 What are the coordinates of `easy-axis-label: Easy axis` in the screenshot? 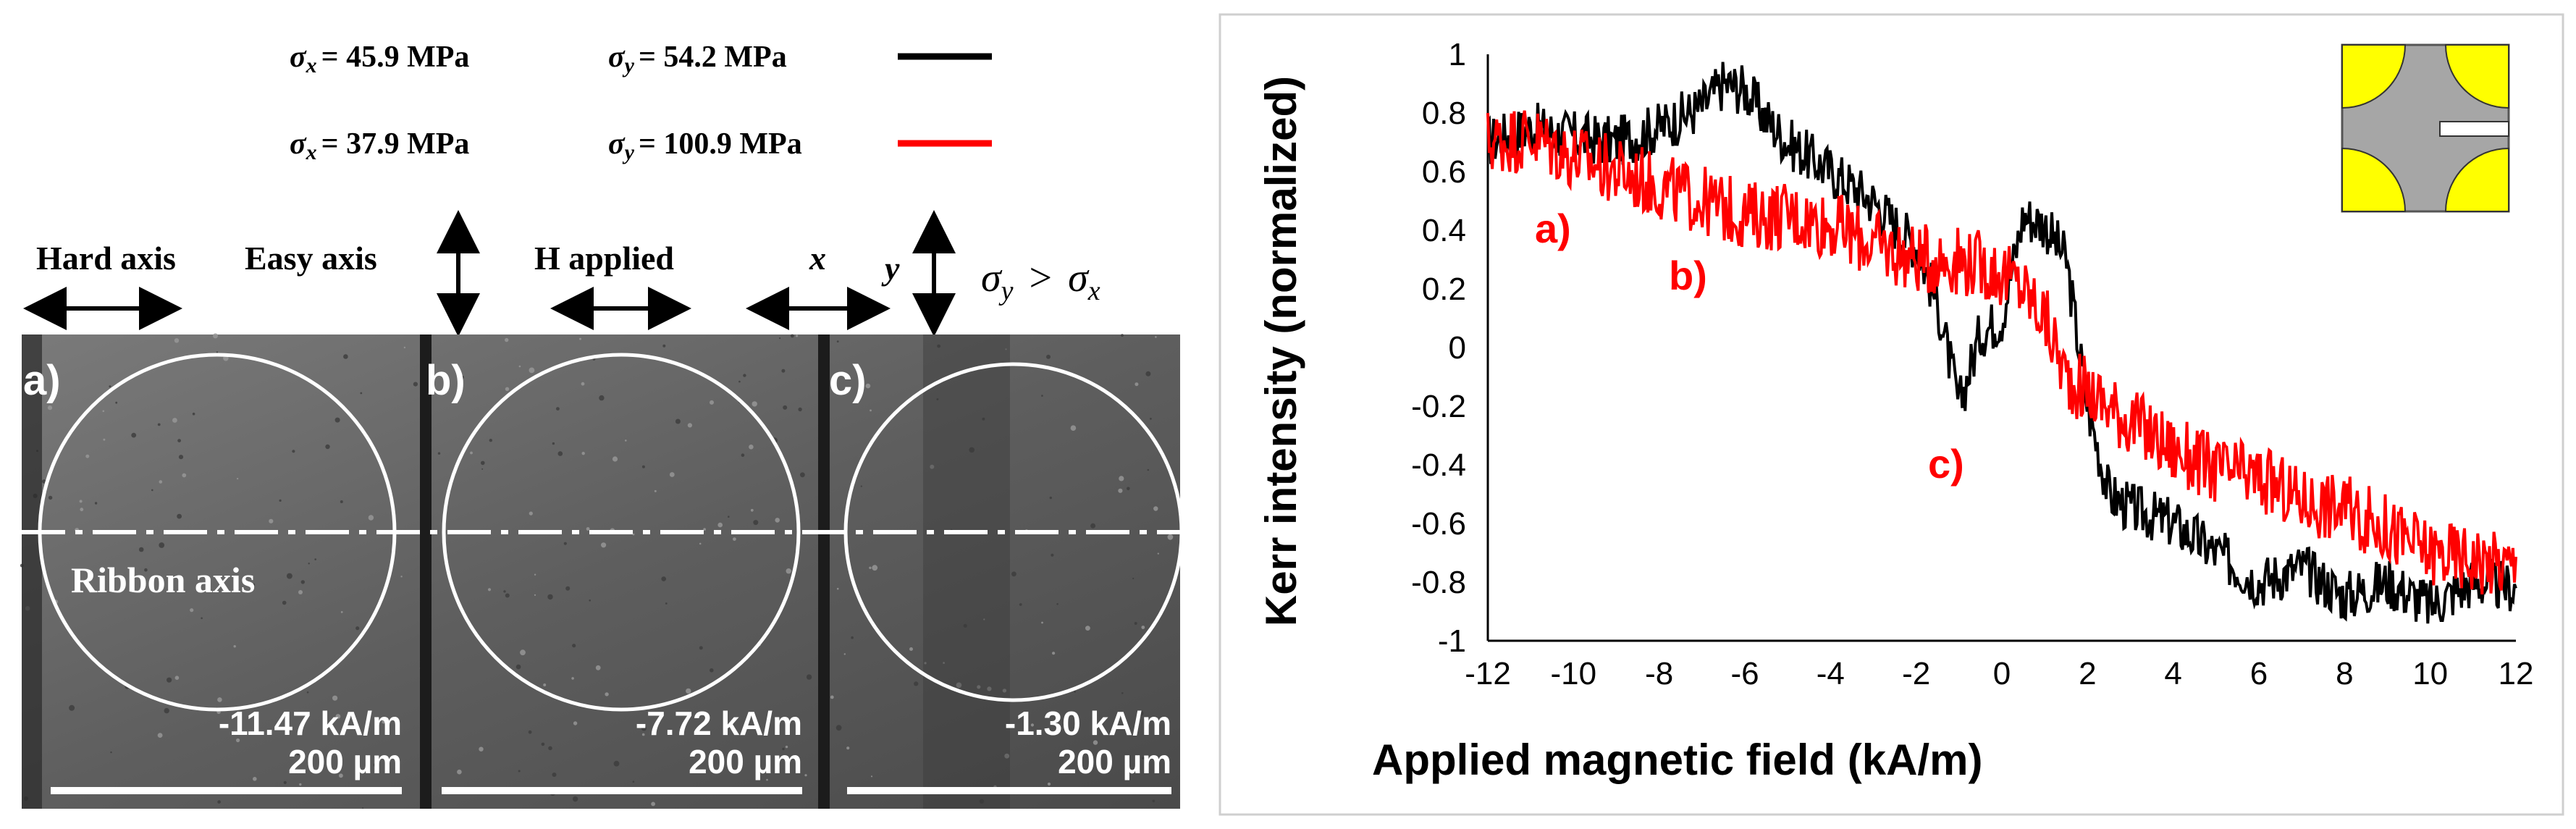 It's located at (311, 258).